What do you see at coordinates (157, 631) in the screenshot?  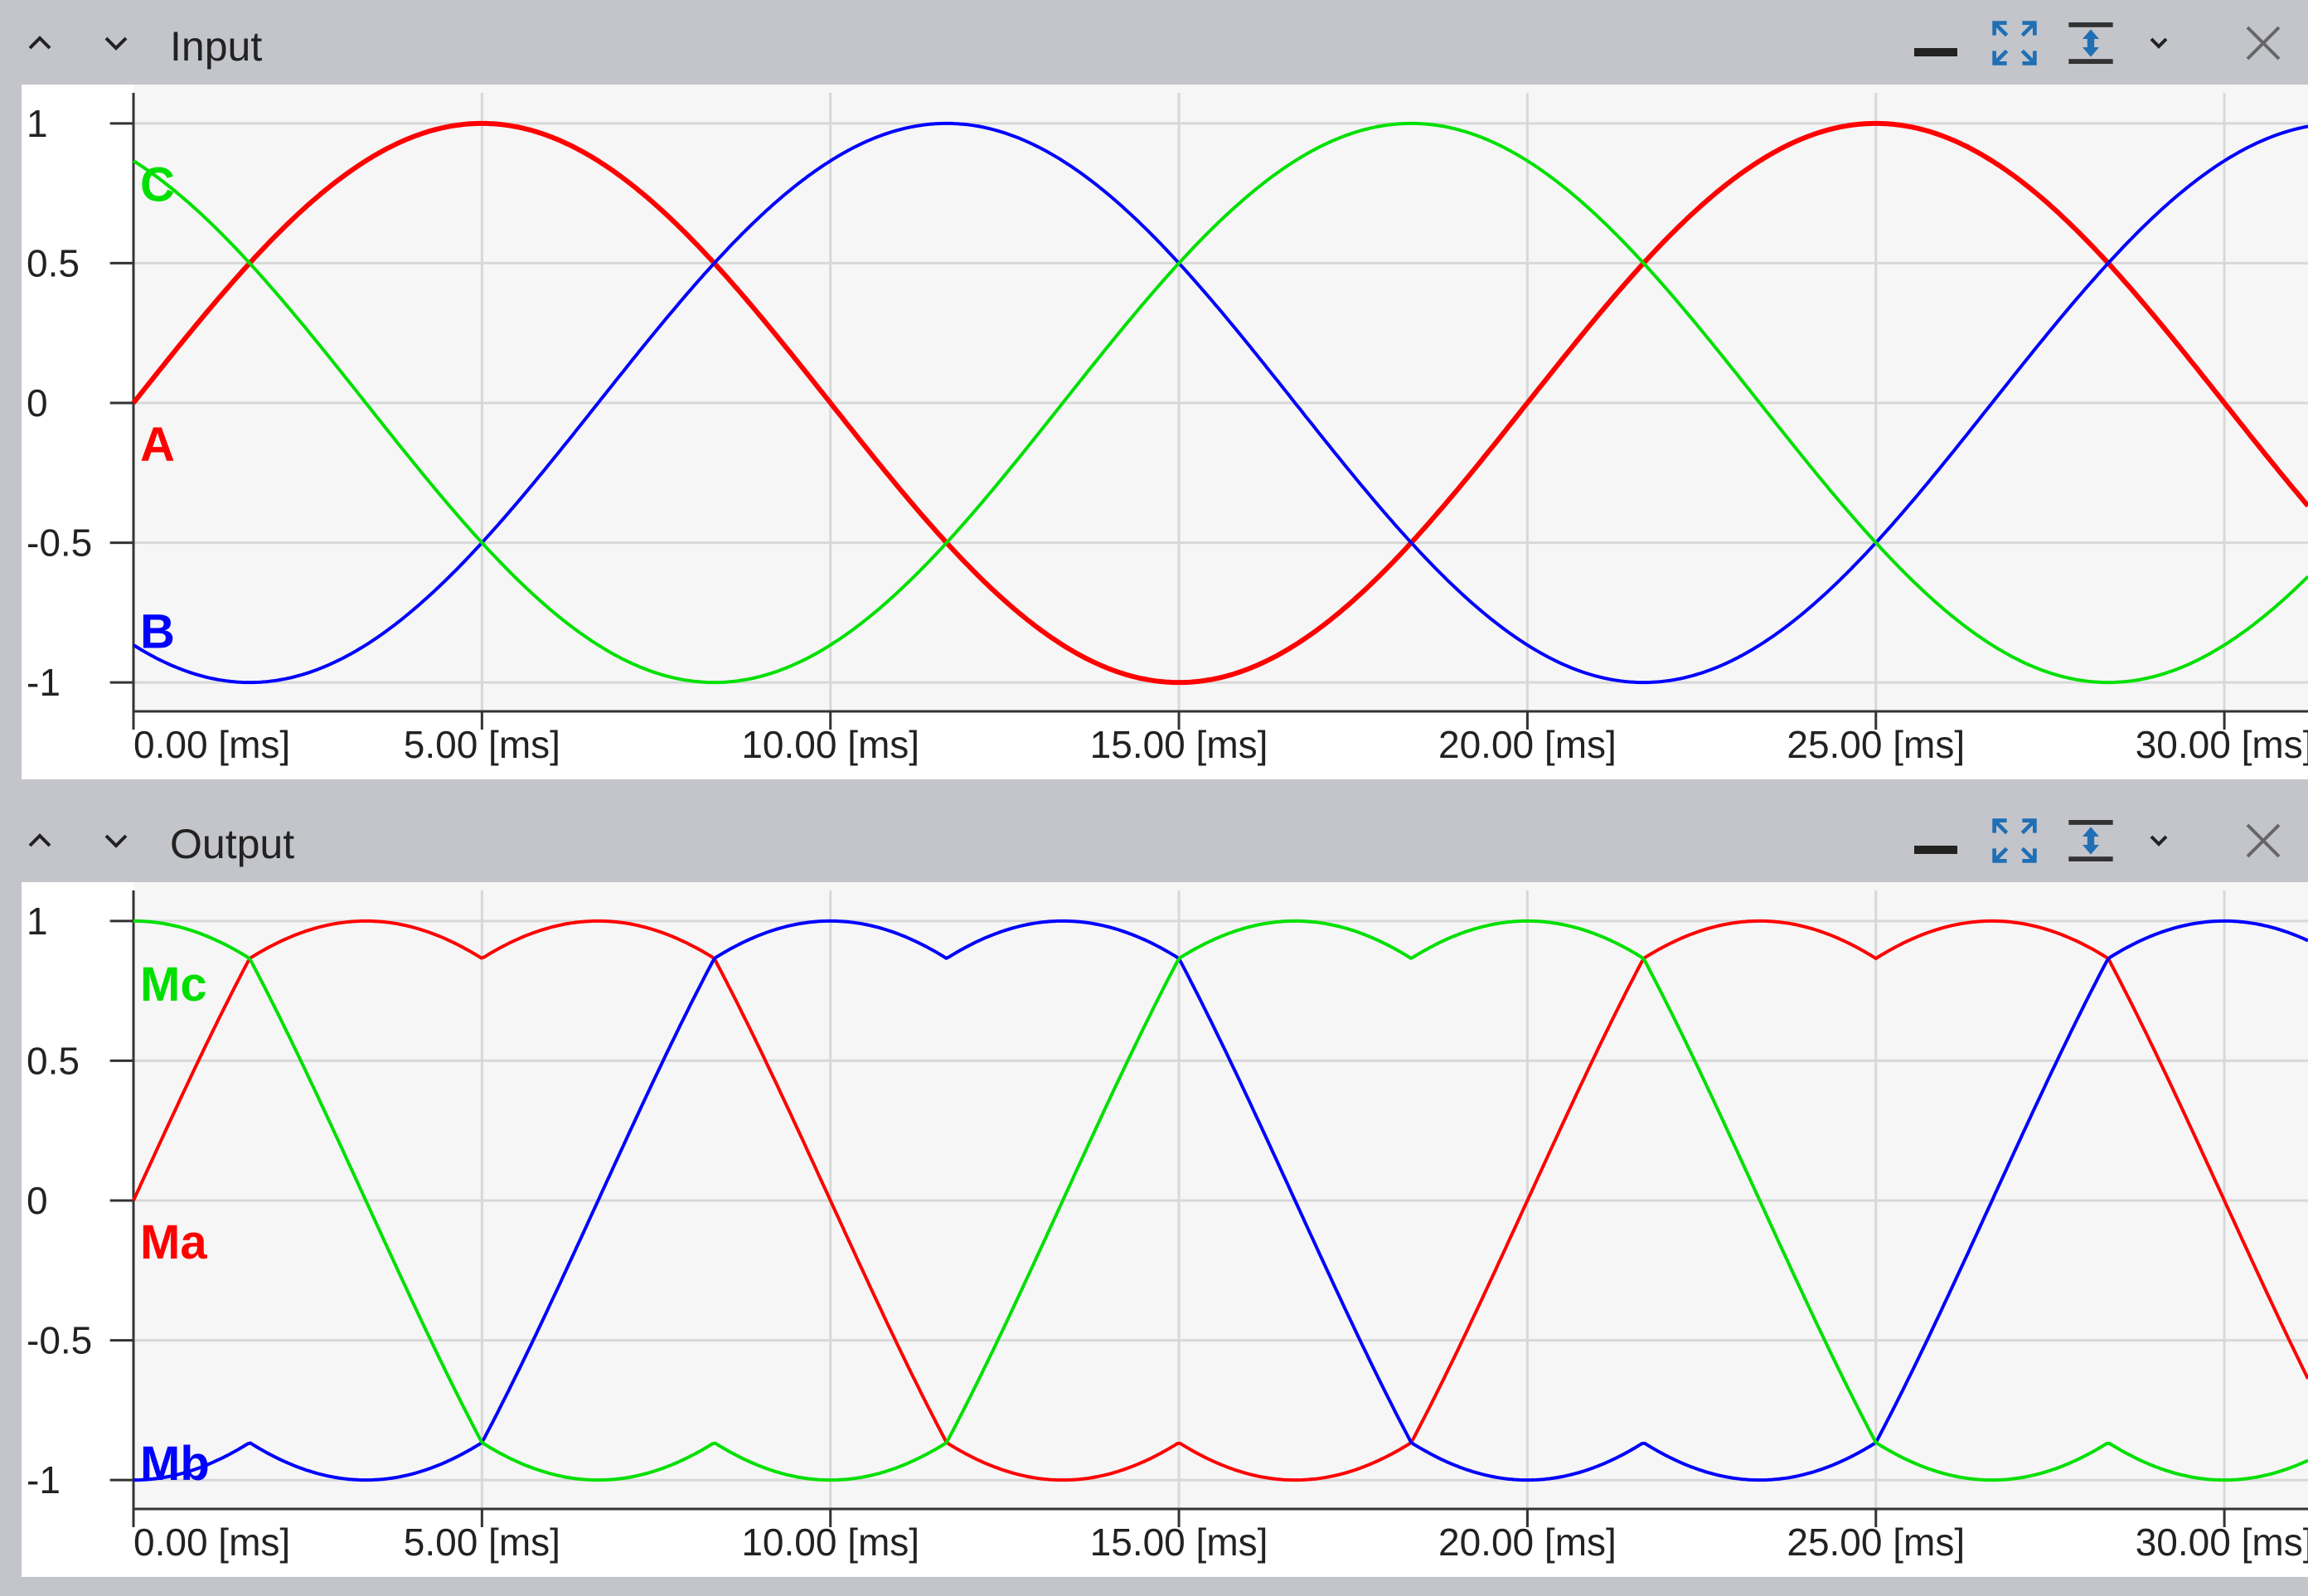 I see `series-label-b: B` at bounding box center [157, 631].